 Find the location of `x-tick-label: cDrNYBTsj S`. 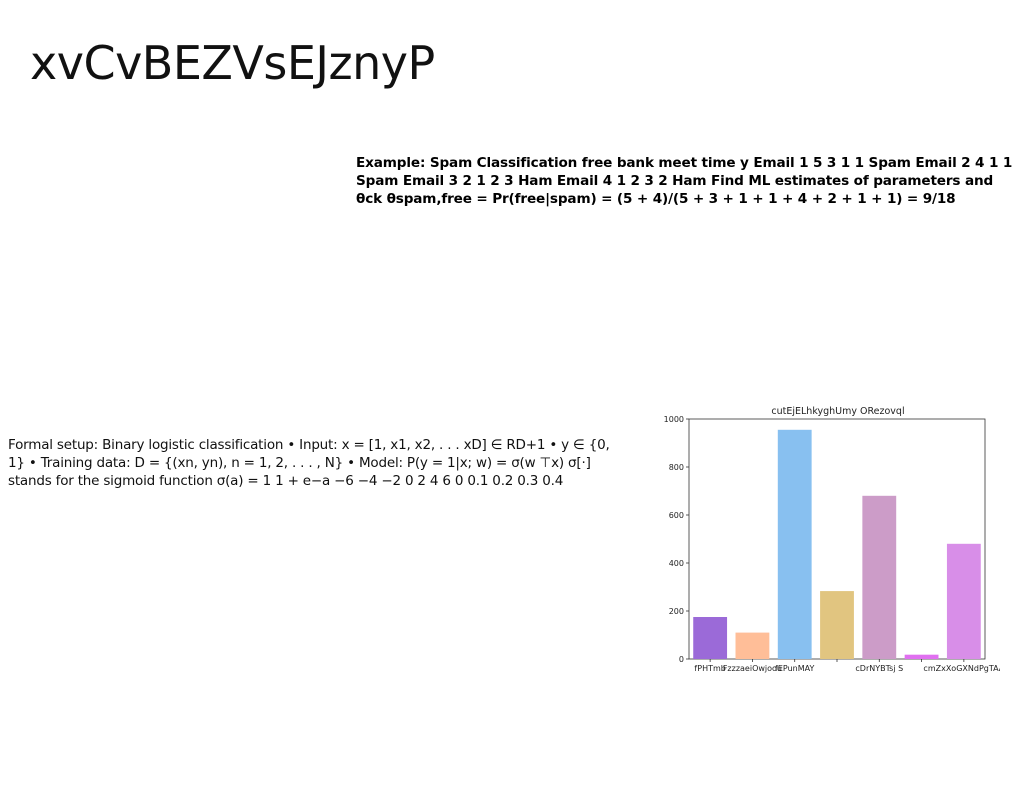

x-tick-label: cDrNYBTsj S is located at coordinates (879, 668).